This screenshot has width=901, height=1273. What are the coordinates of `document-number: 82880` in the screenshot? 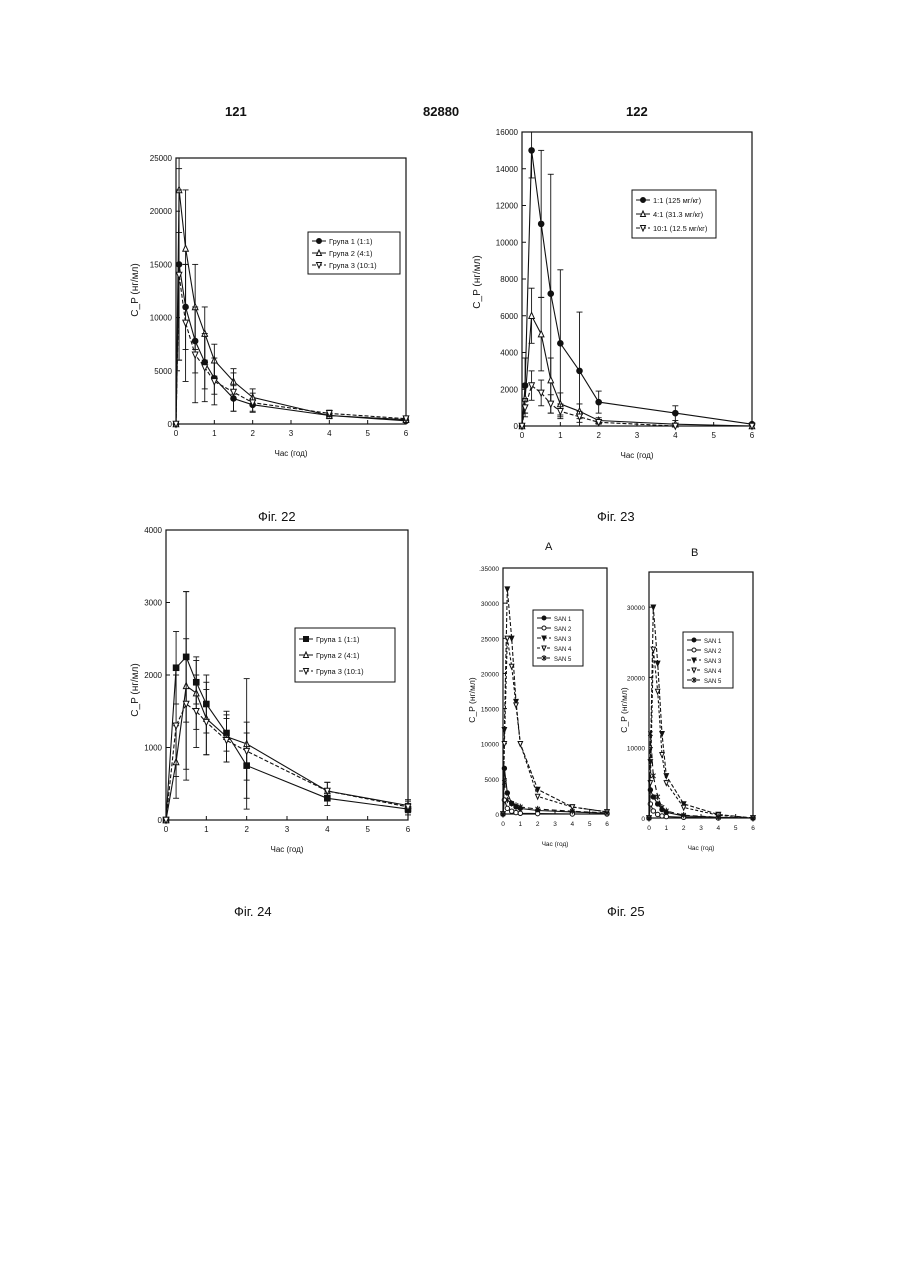 It's located at (441, 111).